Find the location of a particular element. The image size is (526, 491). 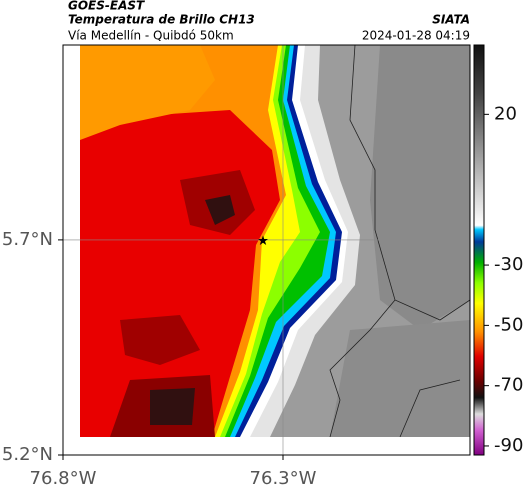

colorbar is located at coordinates (479, 250).